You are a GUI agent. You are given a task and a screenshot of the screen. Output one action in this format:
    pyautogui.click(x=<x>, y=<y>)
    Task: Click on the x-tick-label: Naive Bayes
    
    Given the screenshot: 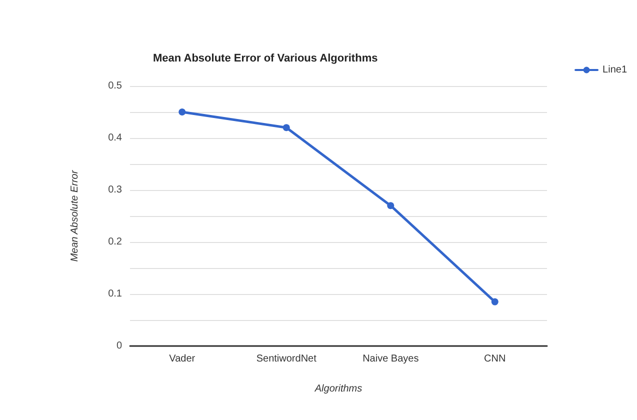 What is the action you would take?
    pyautogui.click(x=390, y=359)
    